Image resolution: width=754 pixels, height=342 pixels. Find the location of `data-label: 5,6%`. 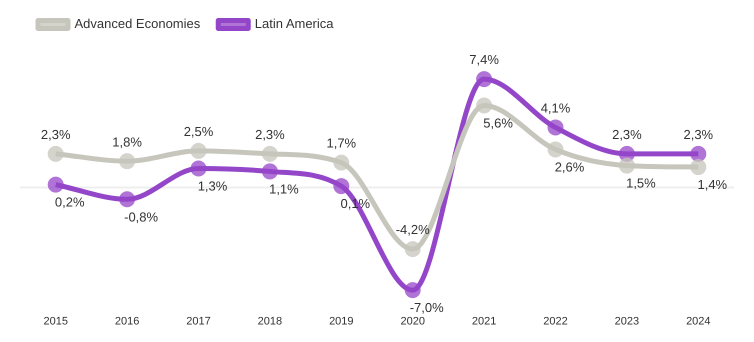

data-label: 5,6% is located at coordinates (498, 123).